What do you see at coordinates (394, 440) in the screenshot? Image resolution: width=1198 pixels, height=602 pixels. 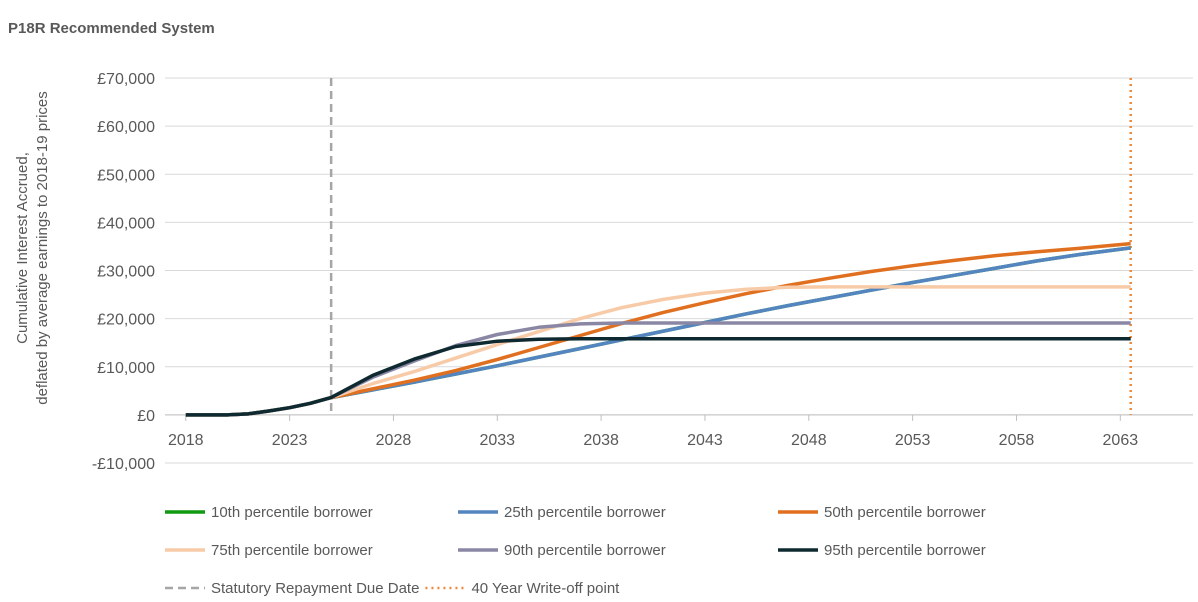 I see `x-tick-label: 2028` at bounding box center [394, 440].